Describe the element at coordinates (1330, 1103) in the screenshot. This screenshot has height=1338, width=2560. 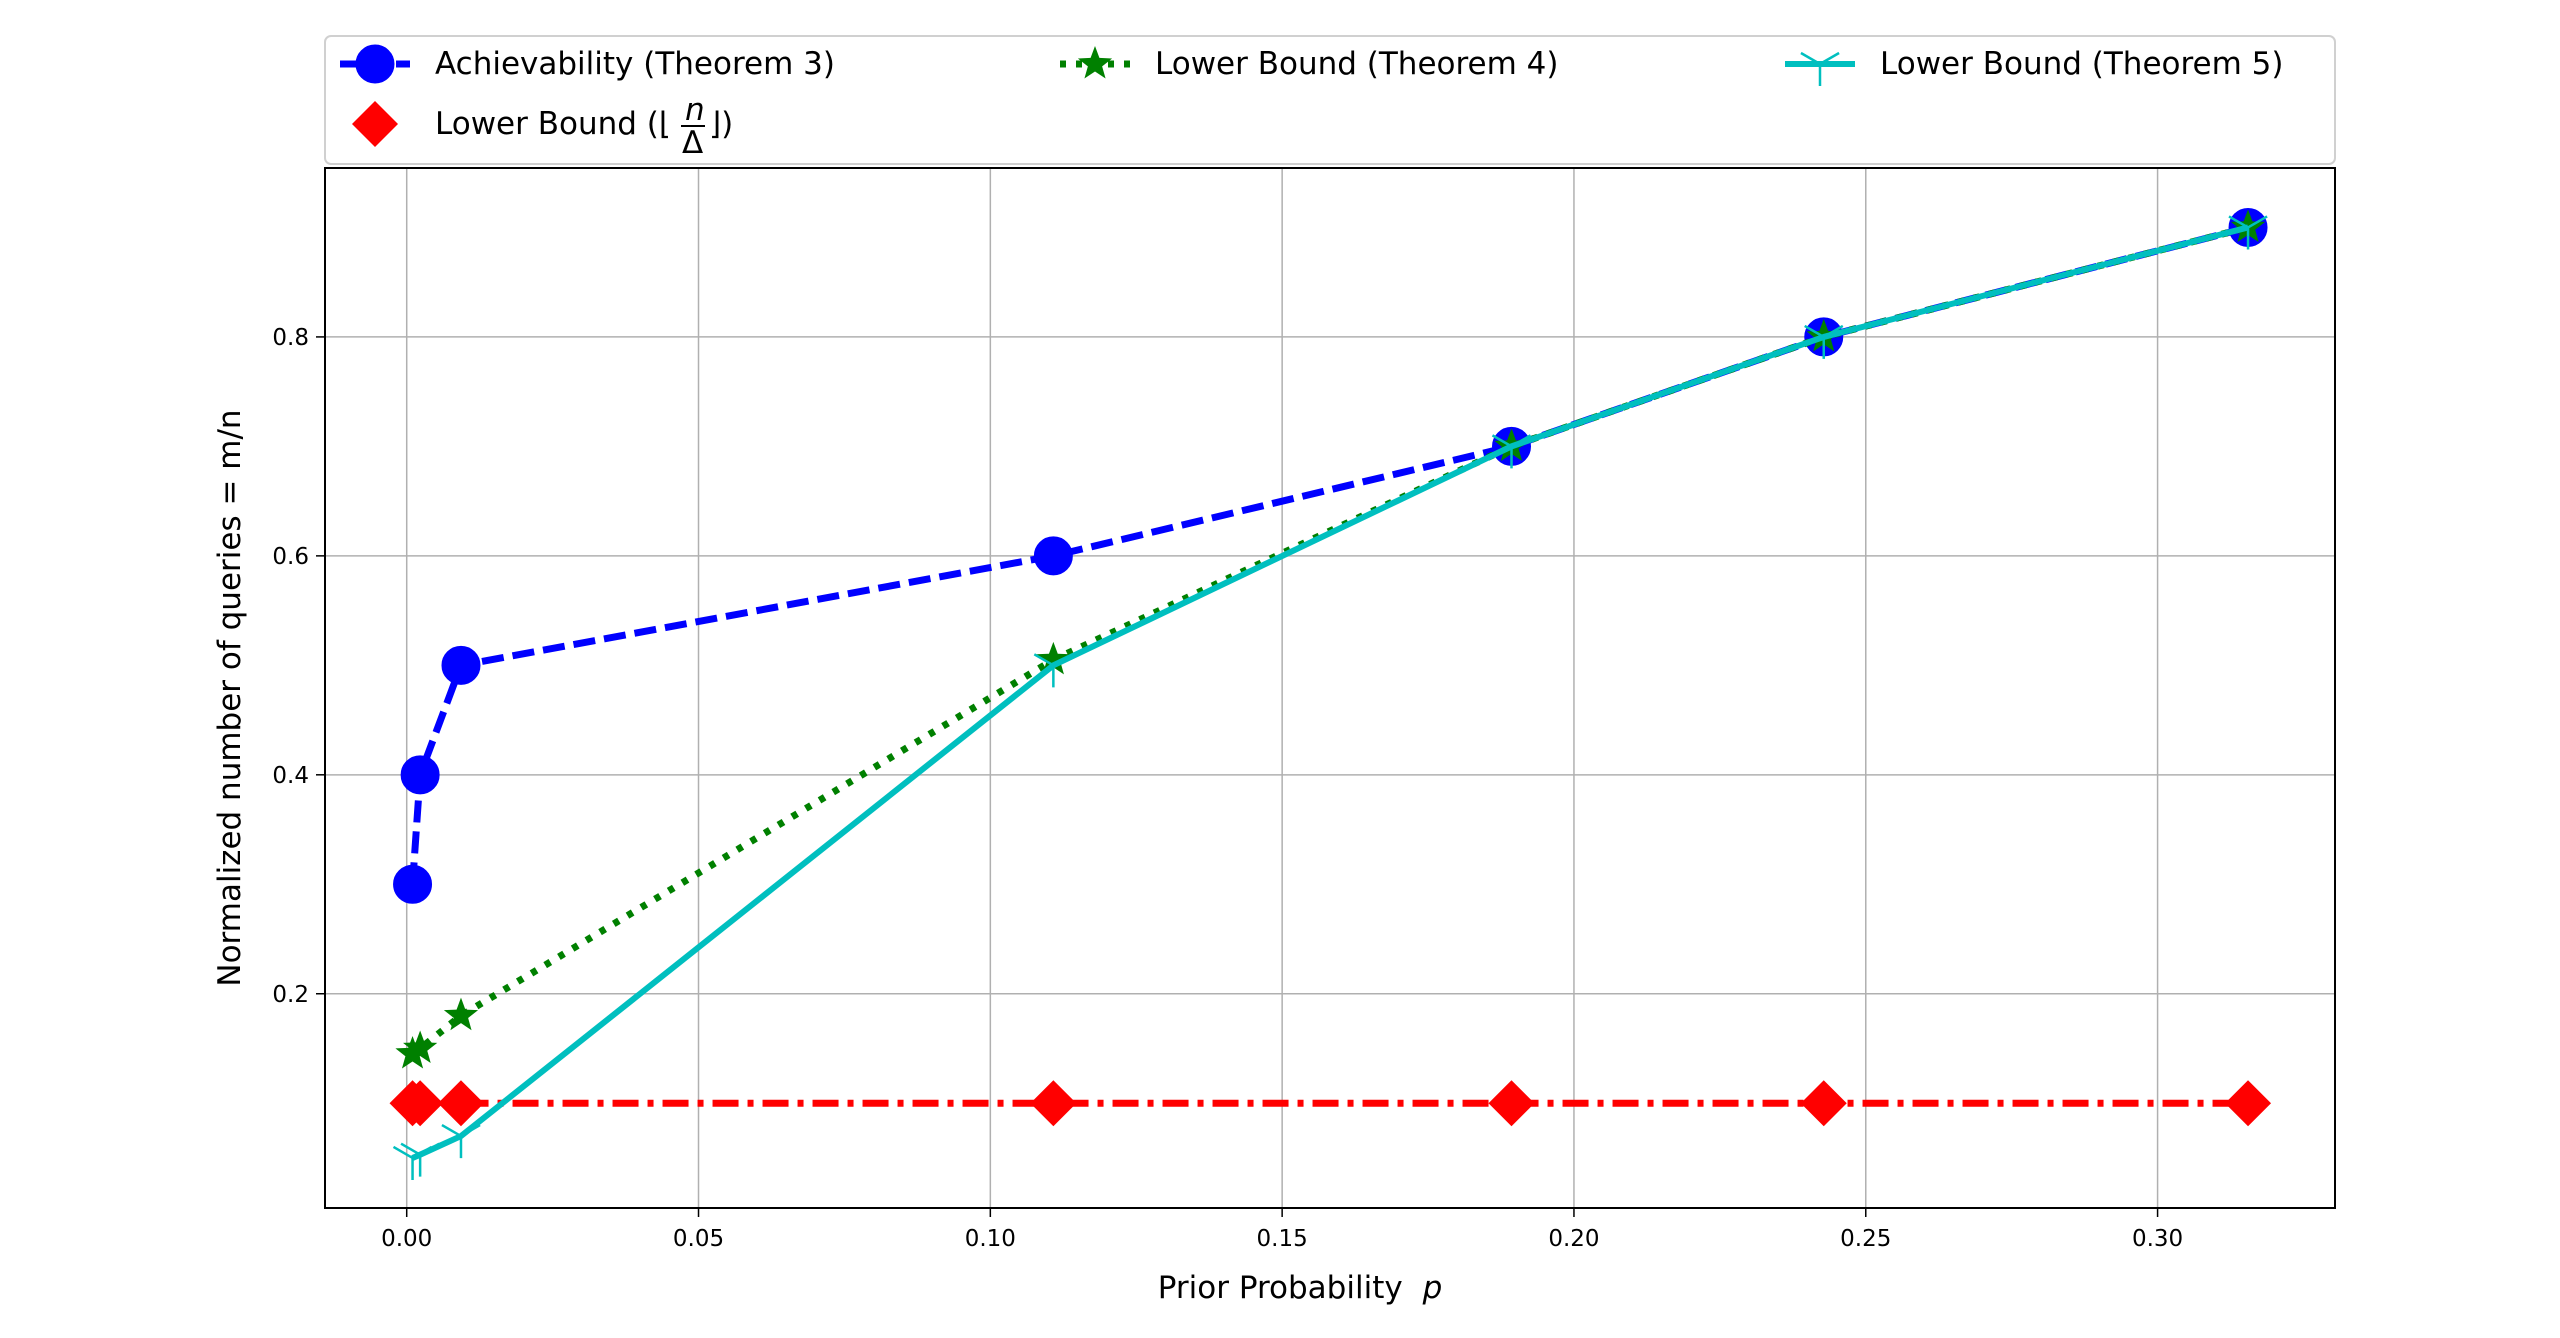
I see `series-diamond` at that location.